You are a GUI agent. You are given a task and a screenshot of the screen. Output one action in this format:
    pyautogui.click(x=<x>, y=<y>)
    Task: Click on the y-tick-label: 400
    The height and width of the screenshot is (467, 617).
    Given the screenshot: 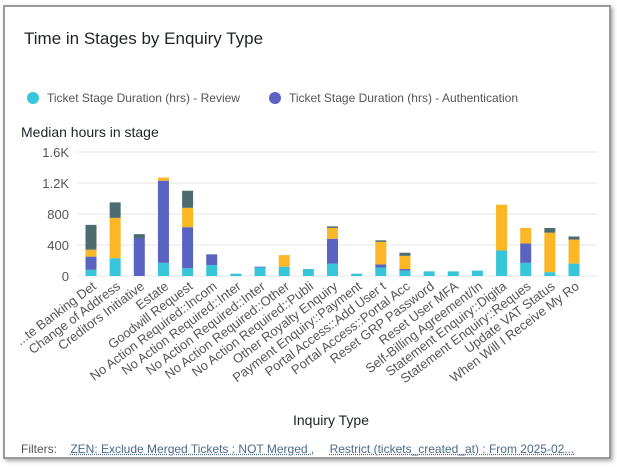 What is the action you would take?
    pyautogui.click(x=58, y=245)
    